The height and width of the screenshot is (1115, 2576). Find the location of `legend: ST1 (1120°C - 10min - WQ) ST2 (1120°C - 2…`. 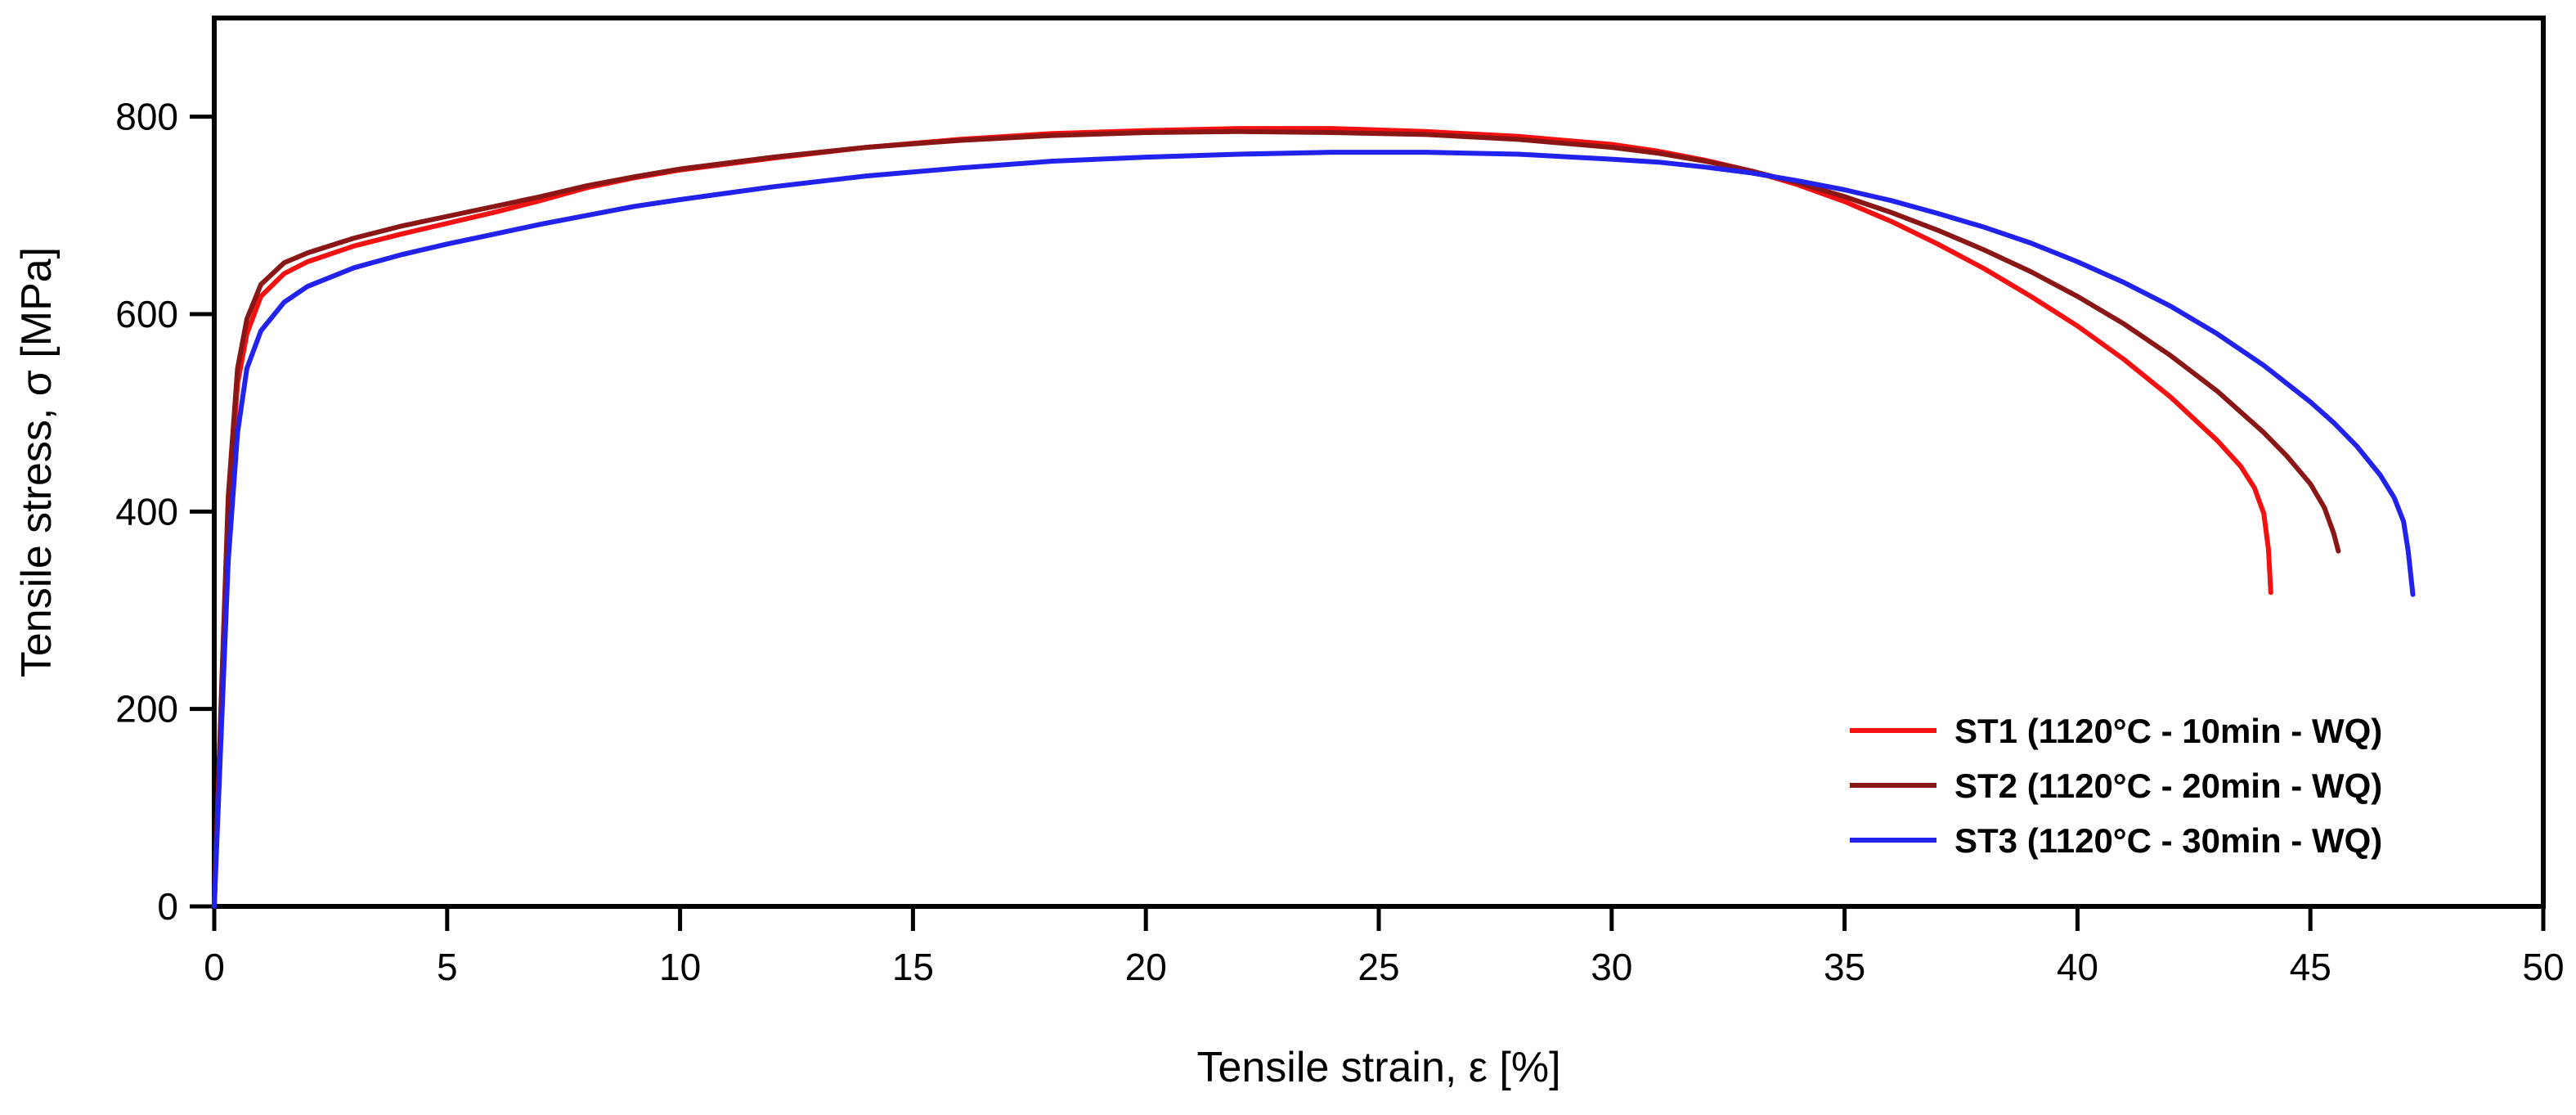

legend: ST1 (1120°C - 10min - WQ) ST2 (1120°C - 2… is located at coordinates (2116, 786).